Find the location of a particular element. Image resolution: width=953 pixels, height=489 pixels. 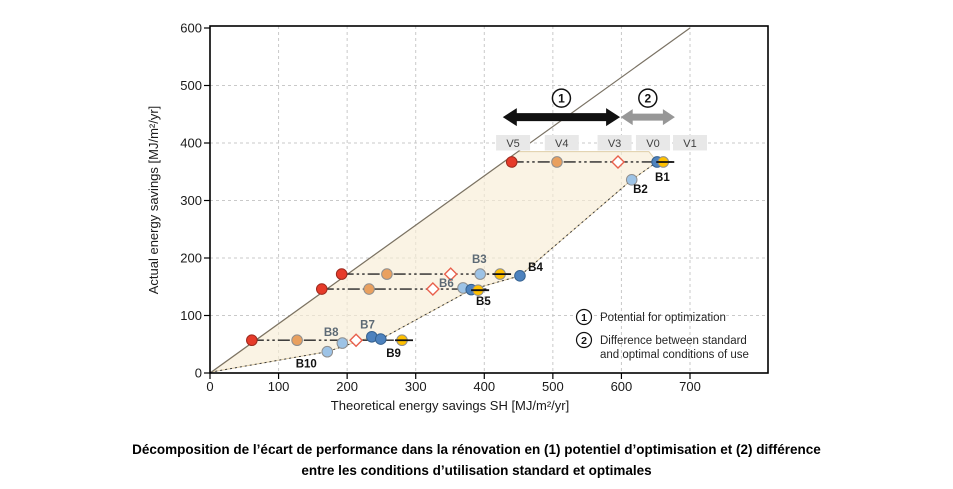

arrow-1: 1 is located at coordinates (561, 107).